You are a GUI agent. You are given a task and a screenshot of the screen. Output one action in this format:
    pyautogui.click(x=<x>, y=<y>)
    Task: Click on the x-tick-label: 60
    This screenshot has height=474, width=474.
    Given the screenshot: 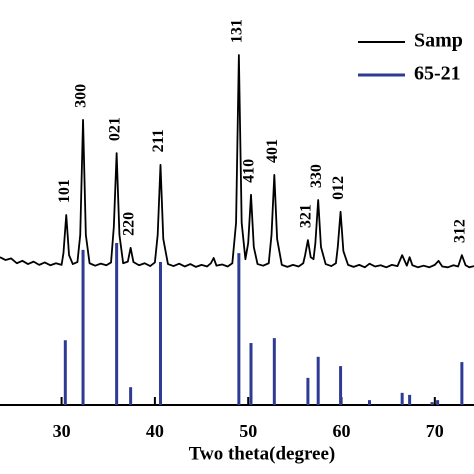 What is the action you would take?
    pyautogui.click(x=342, y=431)
    